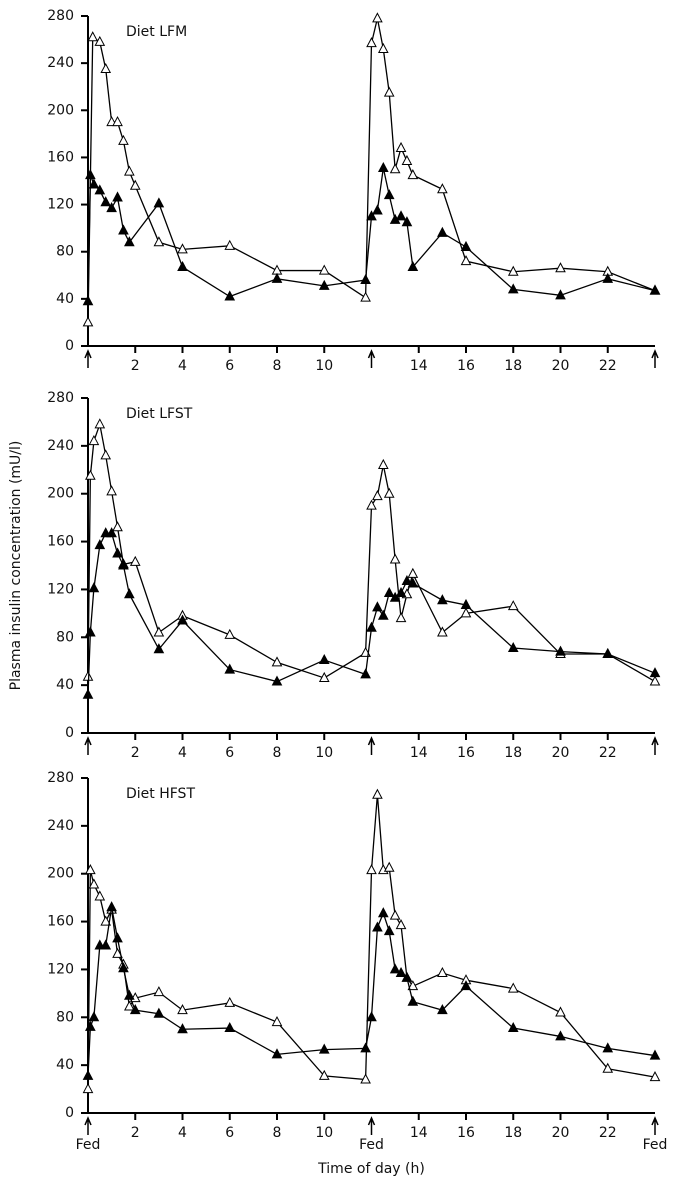  I want to click on y-tick-label: 200, so click(60, 494).